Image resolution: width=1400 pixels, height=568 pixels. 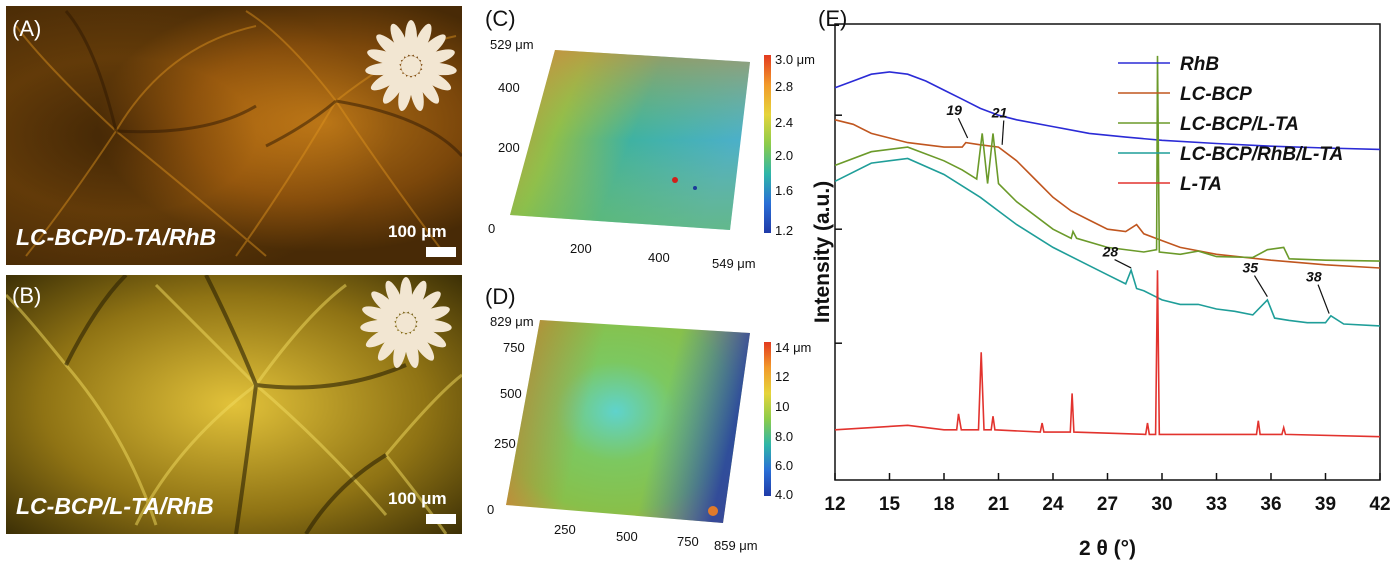 I want to click on peak-annotation-label: 35, so click(x=1250, y=268).